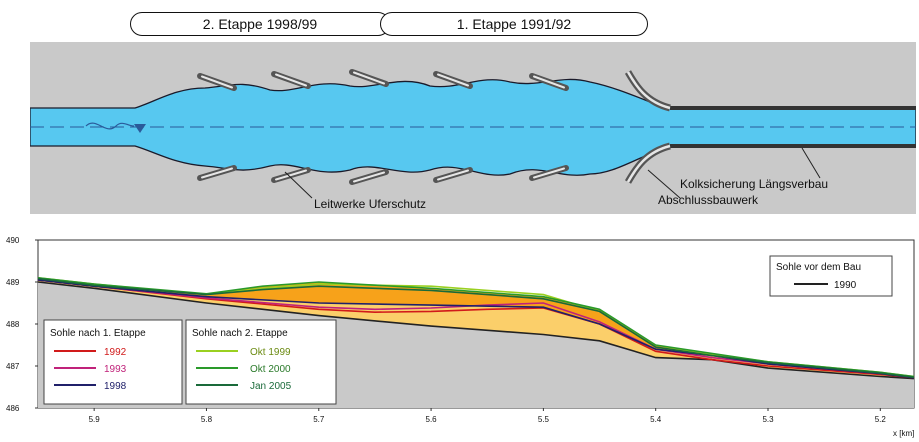  Describe the element at coordinates (514, 24) in the screenshot. I see `stage1-label: 1. Etappe 1991/92` at that location.